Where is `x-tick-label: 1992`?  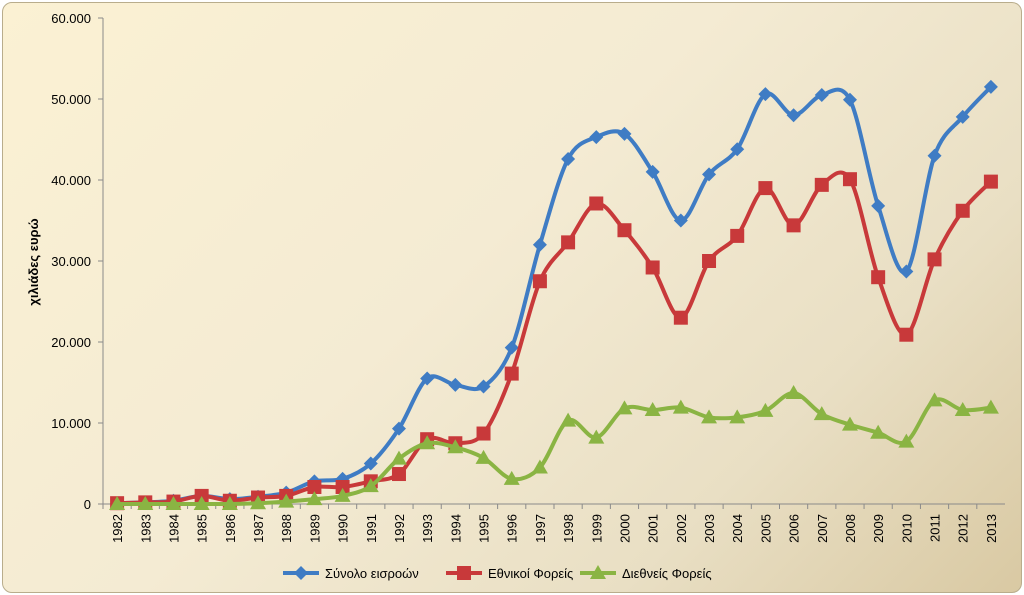 x-tick-label: 1992 is located at coordinates (399, 528).